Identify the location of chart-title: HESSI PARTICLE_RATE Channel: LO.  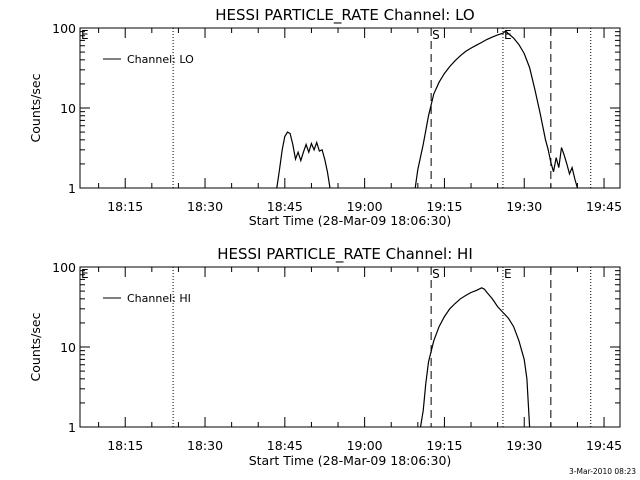
(344, 15).